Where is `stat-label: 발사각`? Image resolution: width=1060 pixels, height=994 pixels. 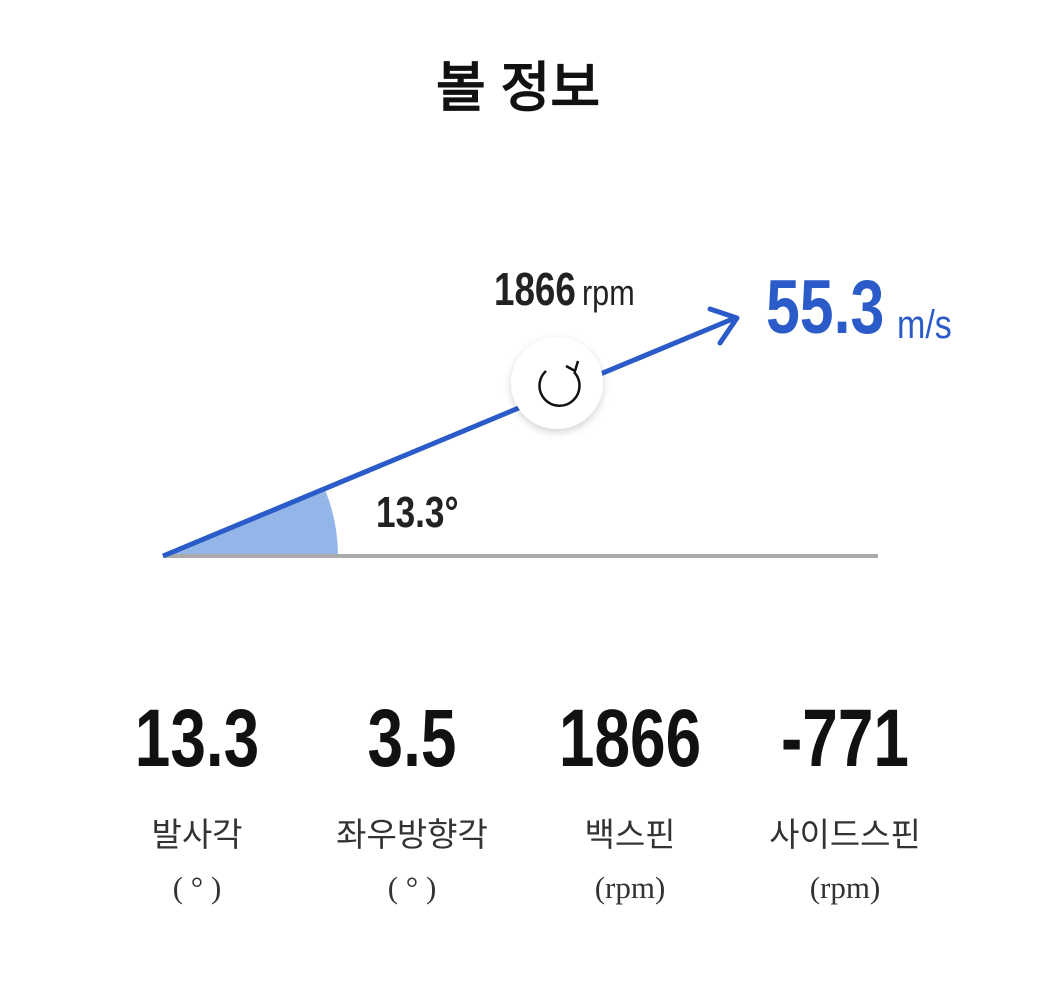 stat-label: 발사각 is located at coordinates (196, 834).